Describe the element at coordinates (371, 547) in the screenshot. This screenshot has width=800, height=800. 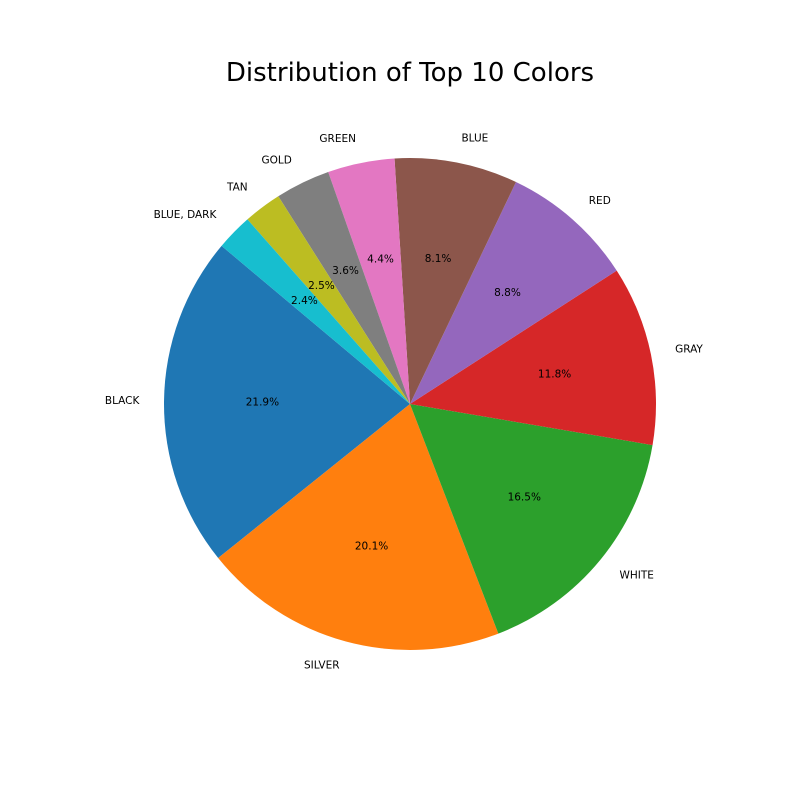
I see `slice-percent-silver: 20.1%` at that location.